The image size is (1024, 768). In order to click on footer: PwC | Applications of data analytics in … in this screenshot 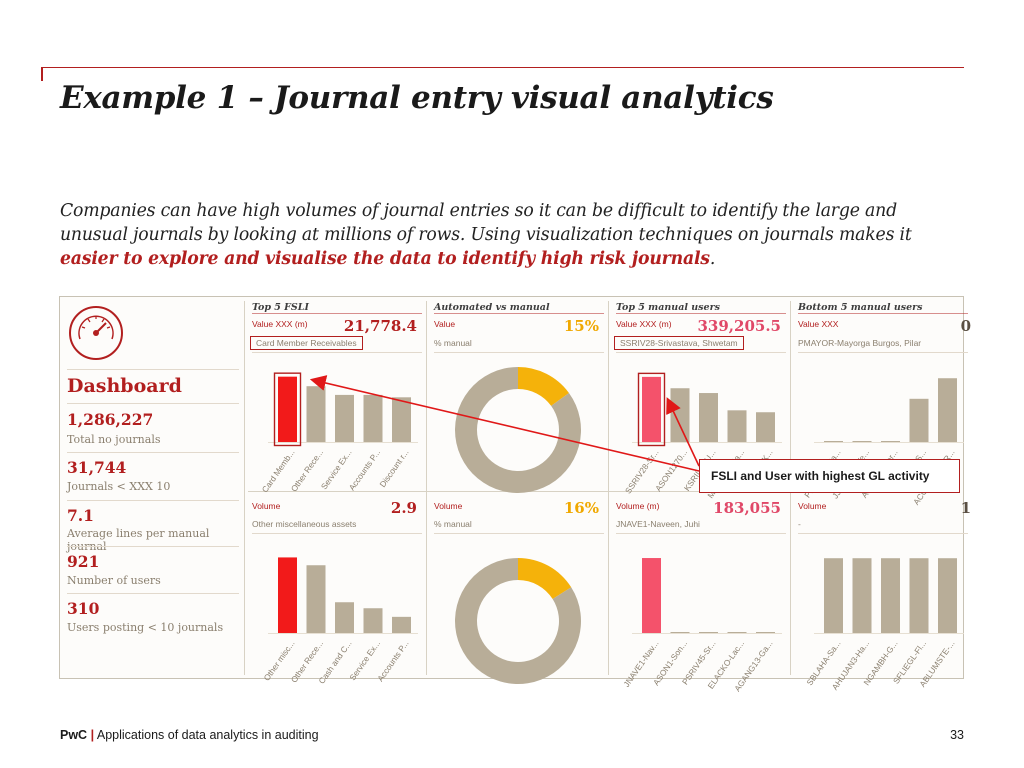, I will do `click(189, 735)`.